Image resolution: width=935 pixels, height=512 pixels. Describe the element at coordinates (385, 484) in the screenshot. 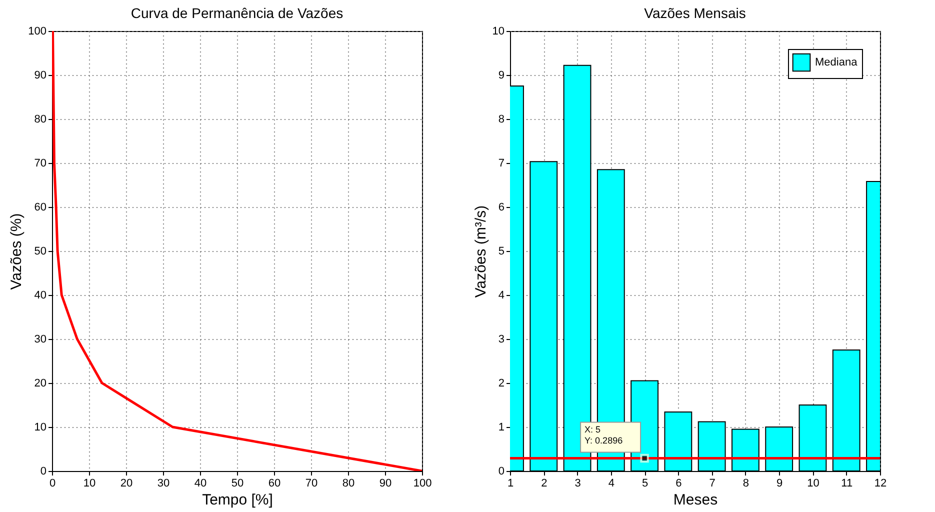

I see `x-tick-label: 90` at that location.